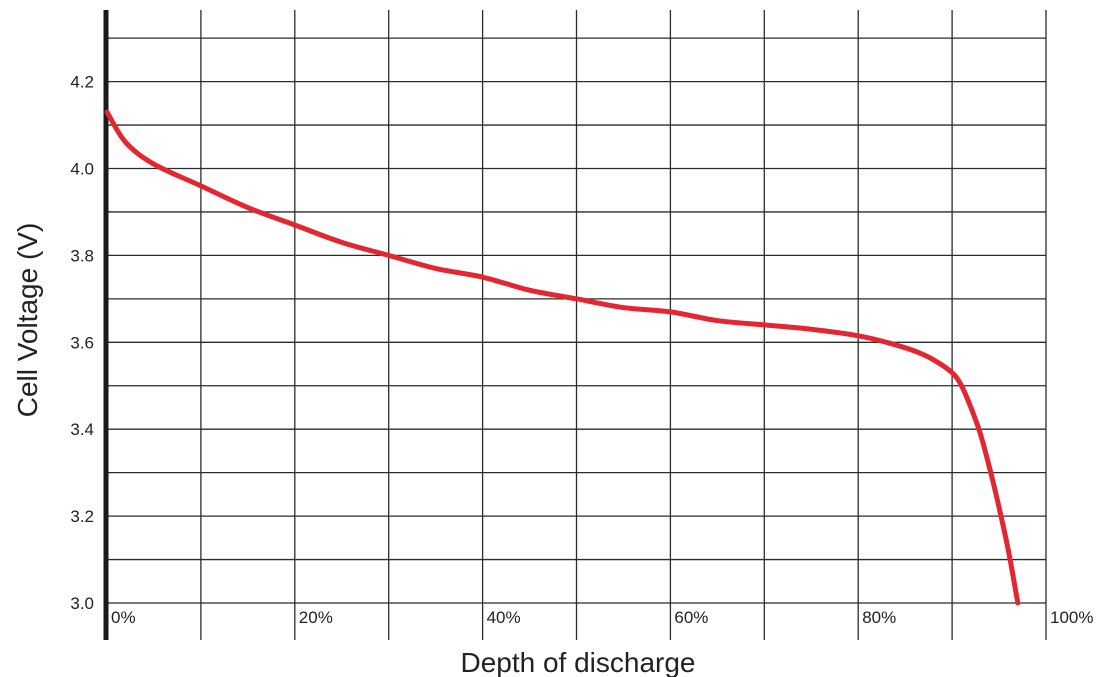 The image size is (1111, 677). Describe the element at coordinates (82, 429) in the screenshot. I see `y-tick-label: 3.4` at that location.